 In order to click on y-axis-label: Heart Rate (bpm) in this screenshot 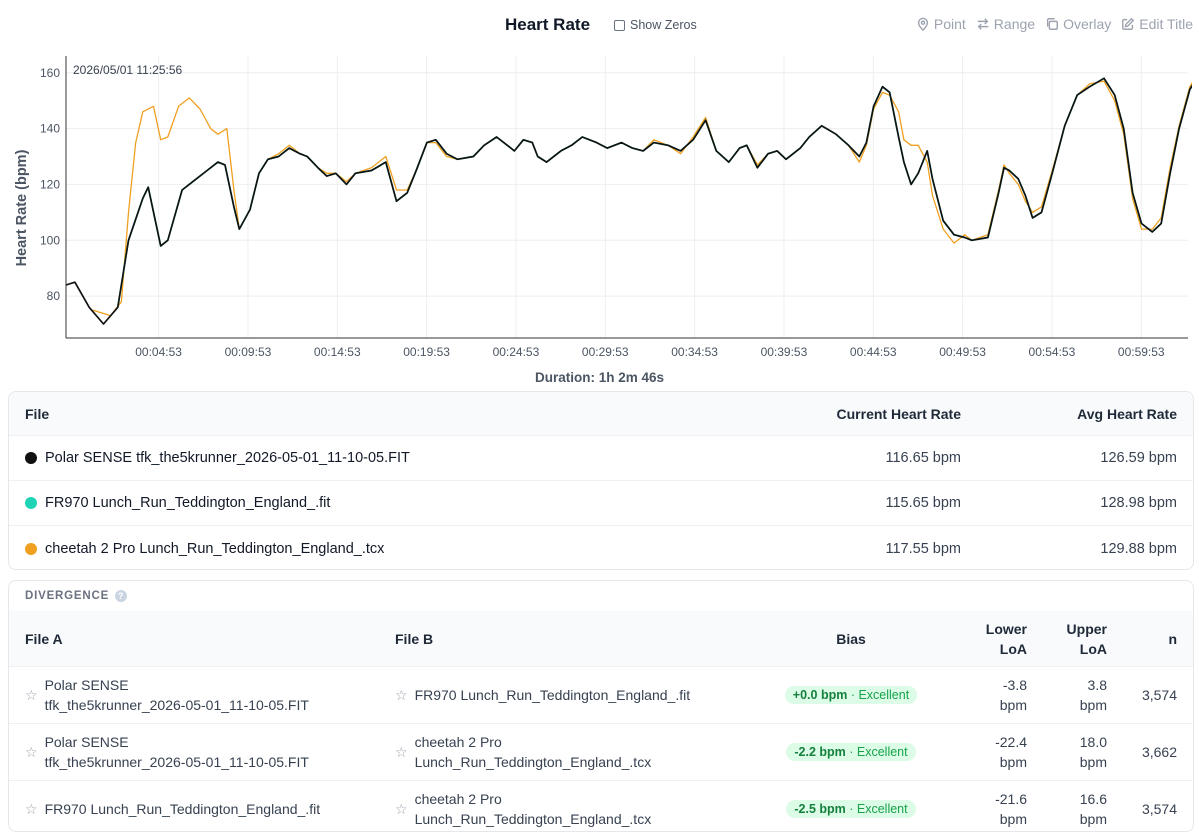, I will do `click(22, 208)`.